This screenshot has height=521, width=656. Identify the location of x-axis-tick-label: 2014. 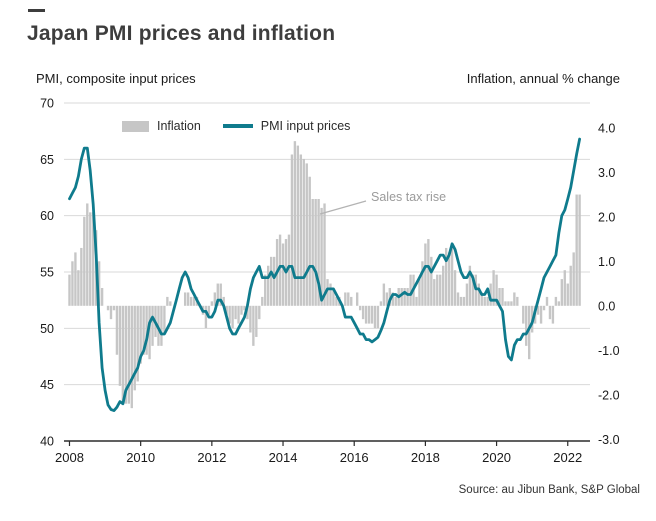
(283, 457).